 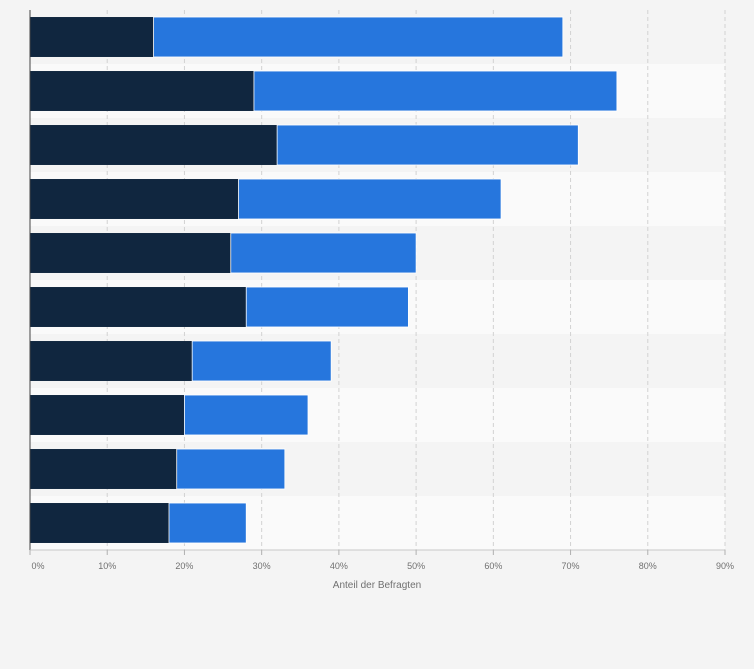 What do you see at coordinates (493, 566) in the screenshot?
I see `x-tick-label: 60%` at bounding box center [493, 566].